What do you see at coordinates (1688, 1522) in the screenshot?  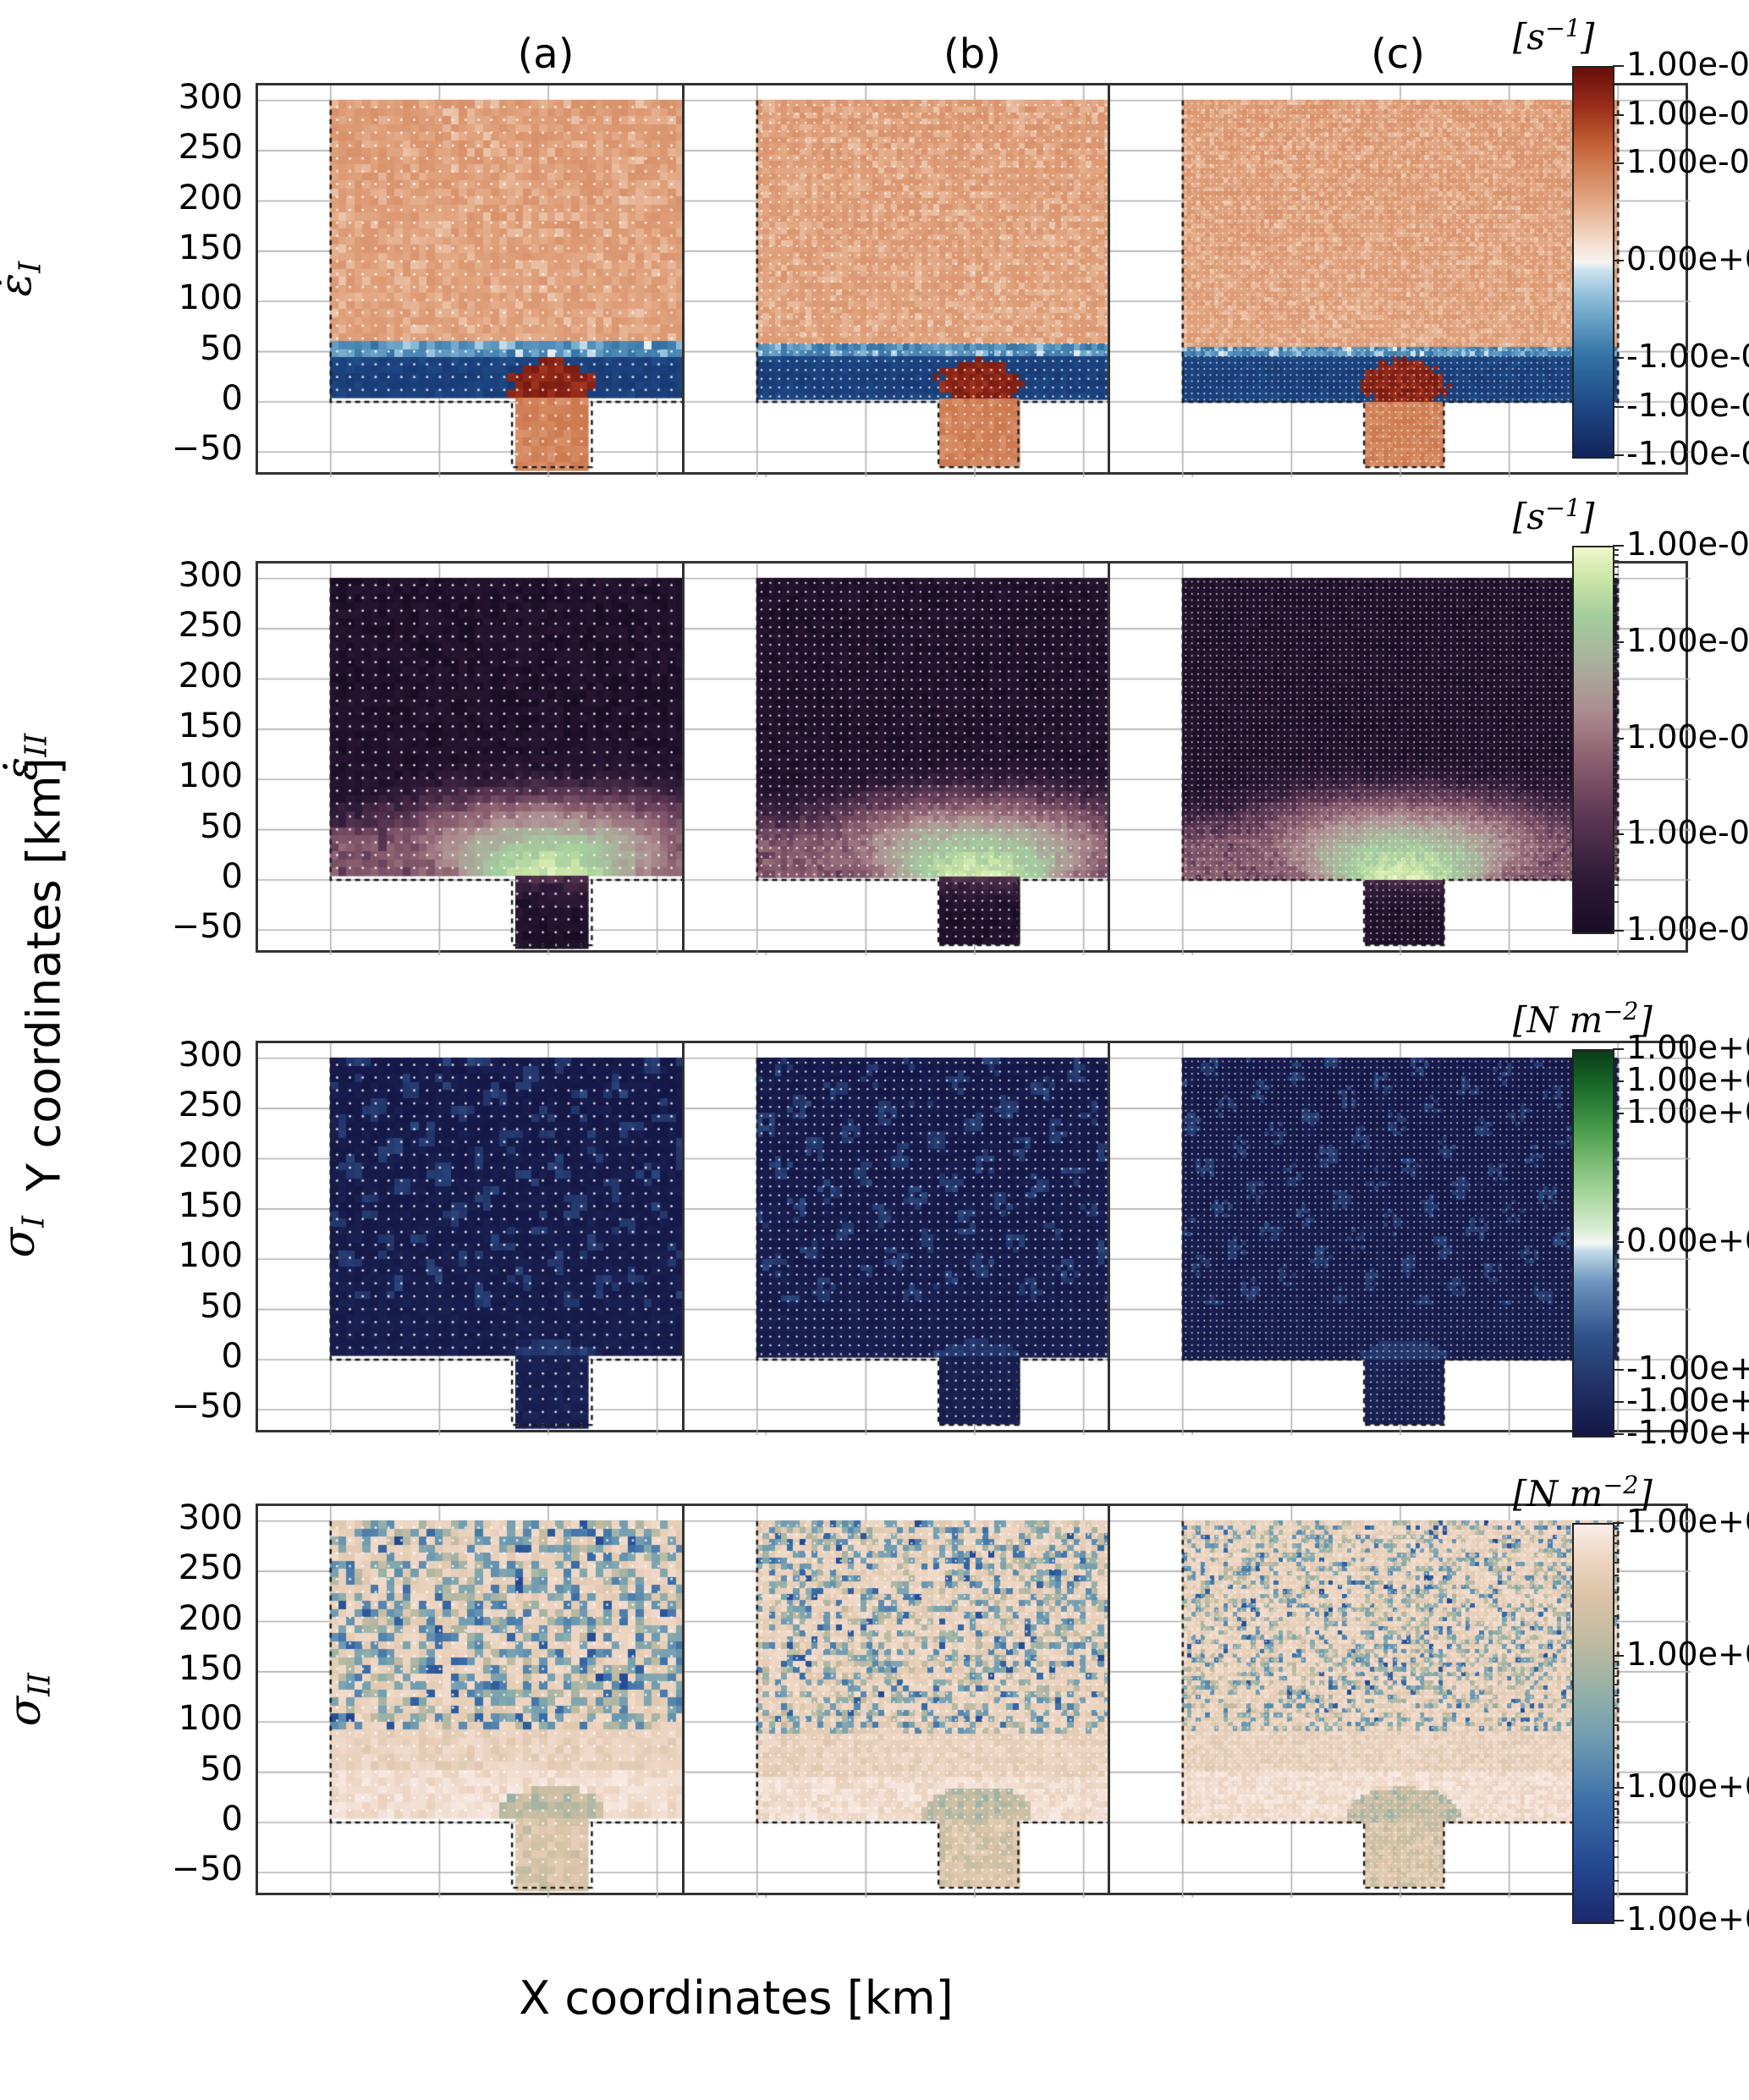 I see `colorbar-tick-label: 1.00e+04` at bounding box center [1688, 1522].